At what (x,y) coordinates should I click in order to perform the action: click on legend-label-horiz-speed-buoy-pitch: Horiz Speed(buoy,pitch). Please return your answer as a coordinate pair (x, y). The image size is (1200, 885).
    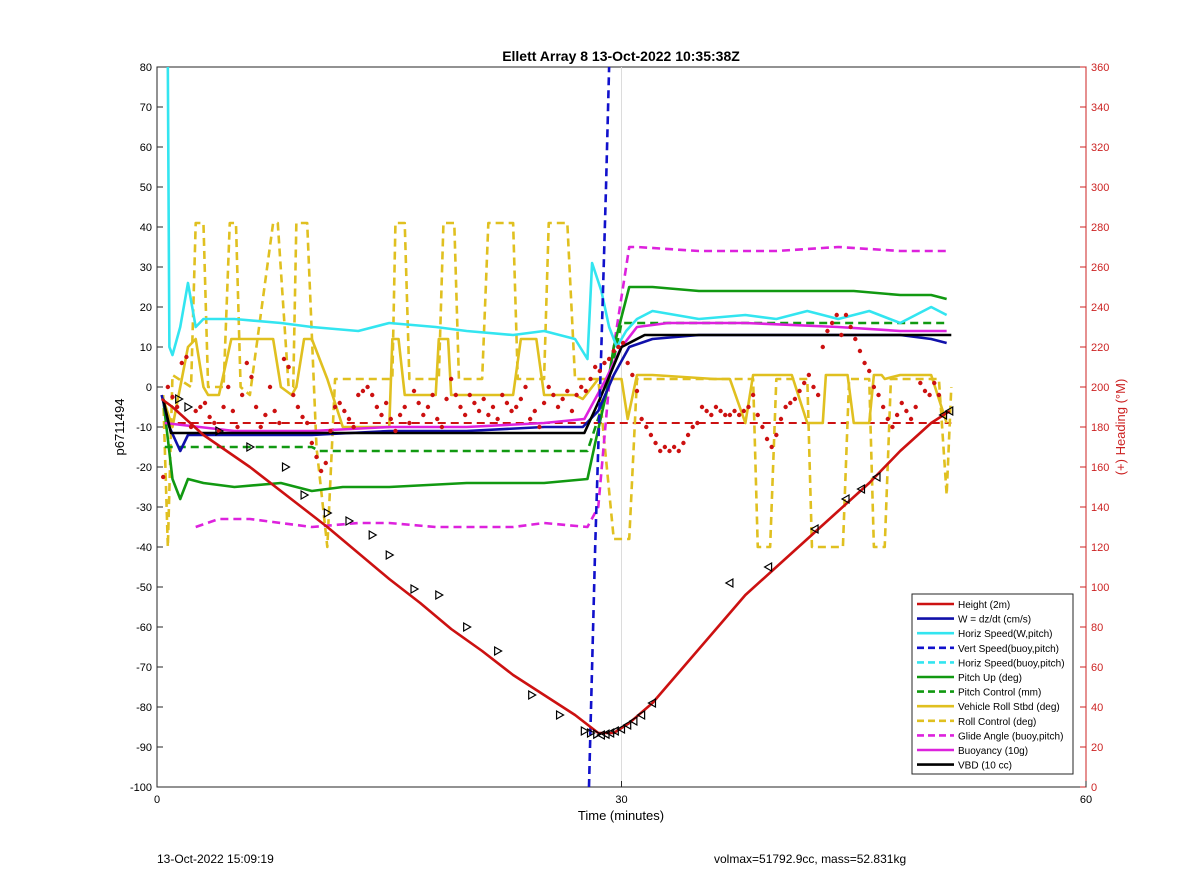
    Looking at the image, I should click on (1011, 663).